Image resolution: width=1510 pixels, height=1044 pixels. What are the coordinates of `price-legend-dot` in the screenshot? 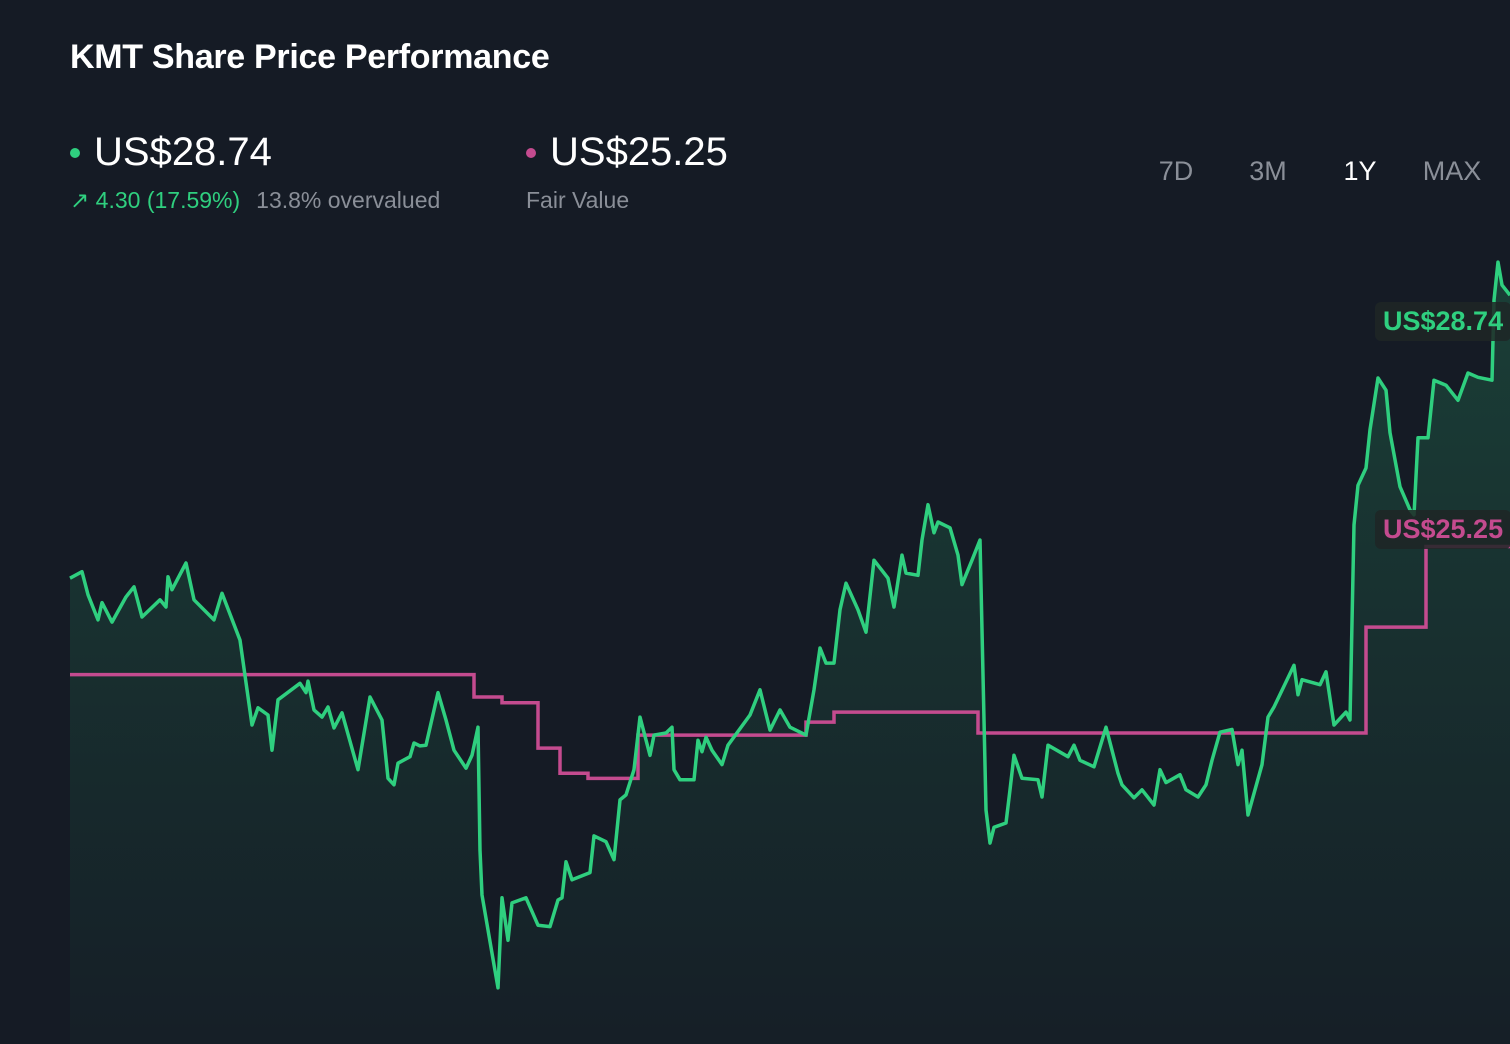 It's located at (75, 152).